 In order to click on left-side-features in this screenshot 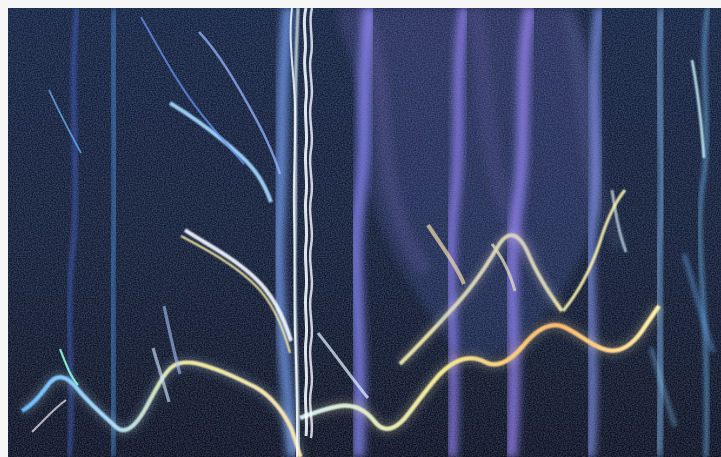, I will do `click(106, 369)`.